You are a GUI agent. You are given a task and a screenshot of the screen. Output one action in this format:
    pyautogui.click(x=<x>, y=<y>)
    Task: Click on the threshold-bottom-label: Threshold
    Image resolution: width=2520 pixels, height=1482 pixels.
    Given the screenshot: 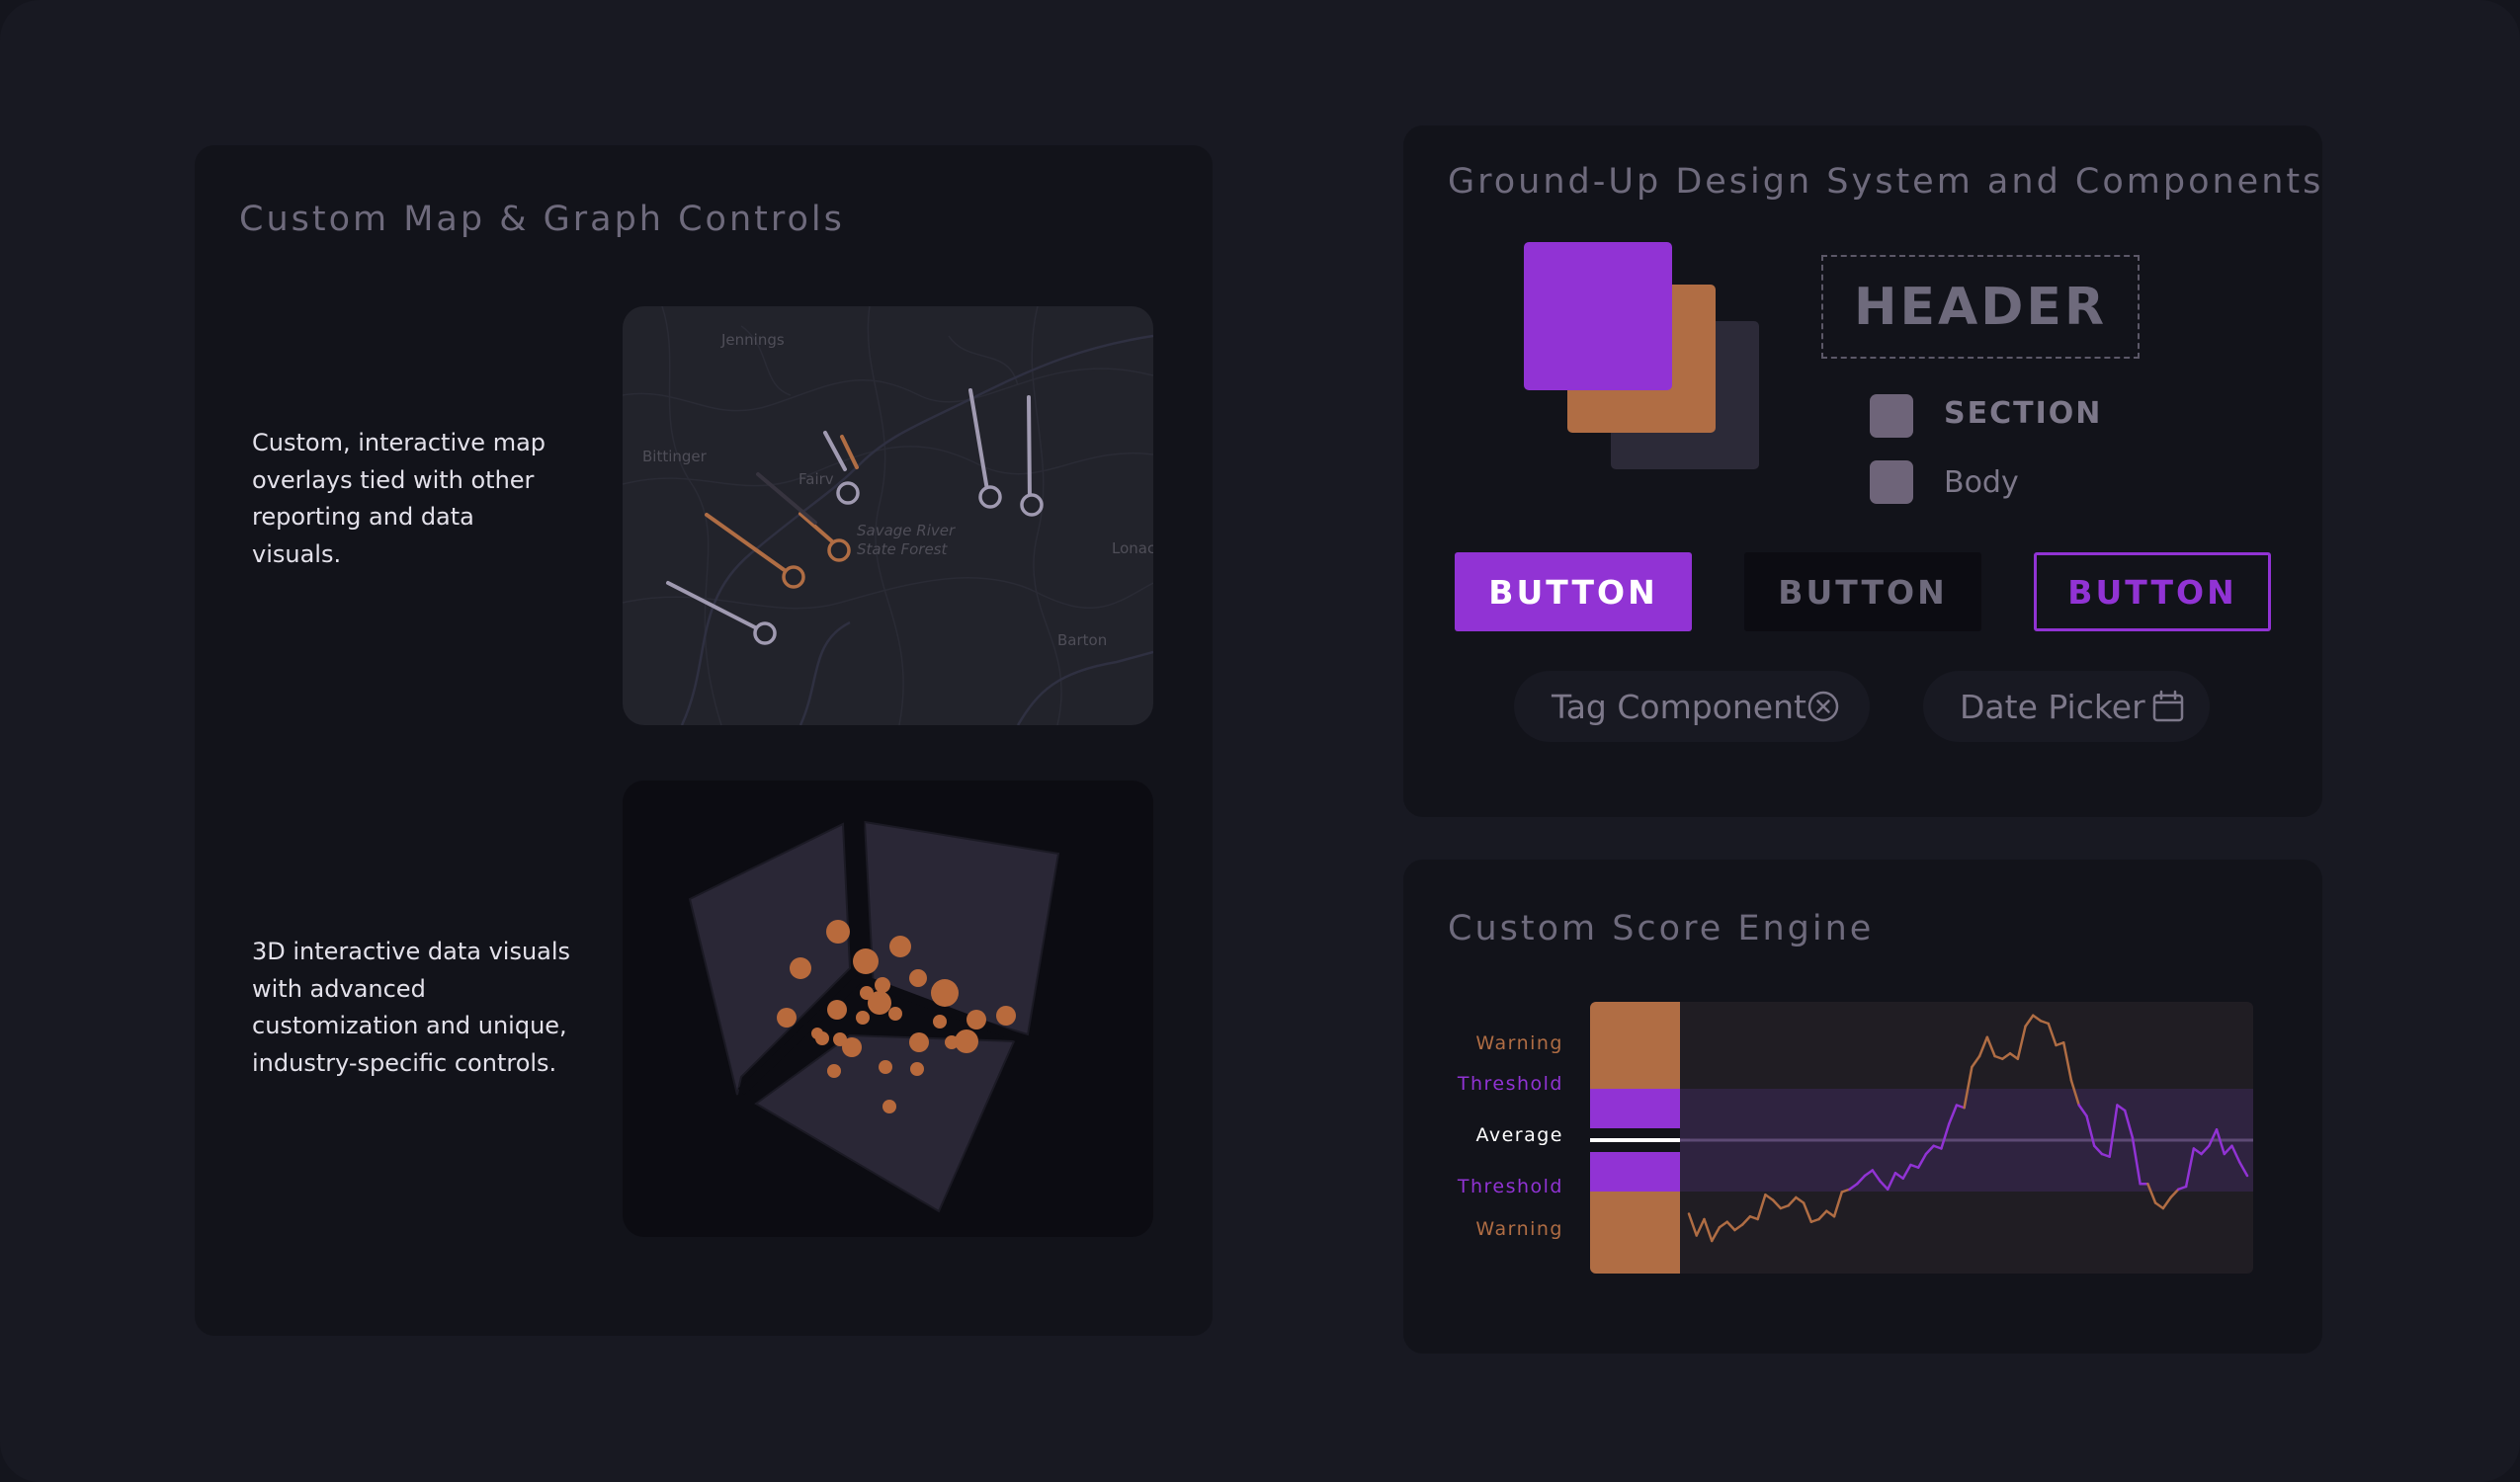 What is the action you would take?
    pyautogui.click(x=1510, y=1186)
    